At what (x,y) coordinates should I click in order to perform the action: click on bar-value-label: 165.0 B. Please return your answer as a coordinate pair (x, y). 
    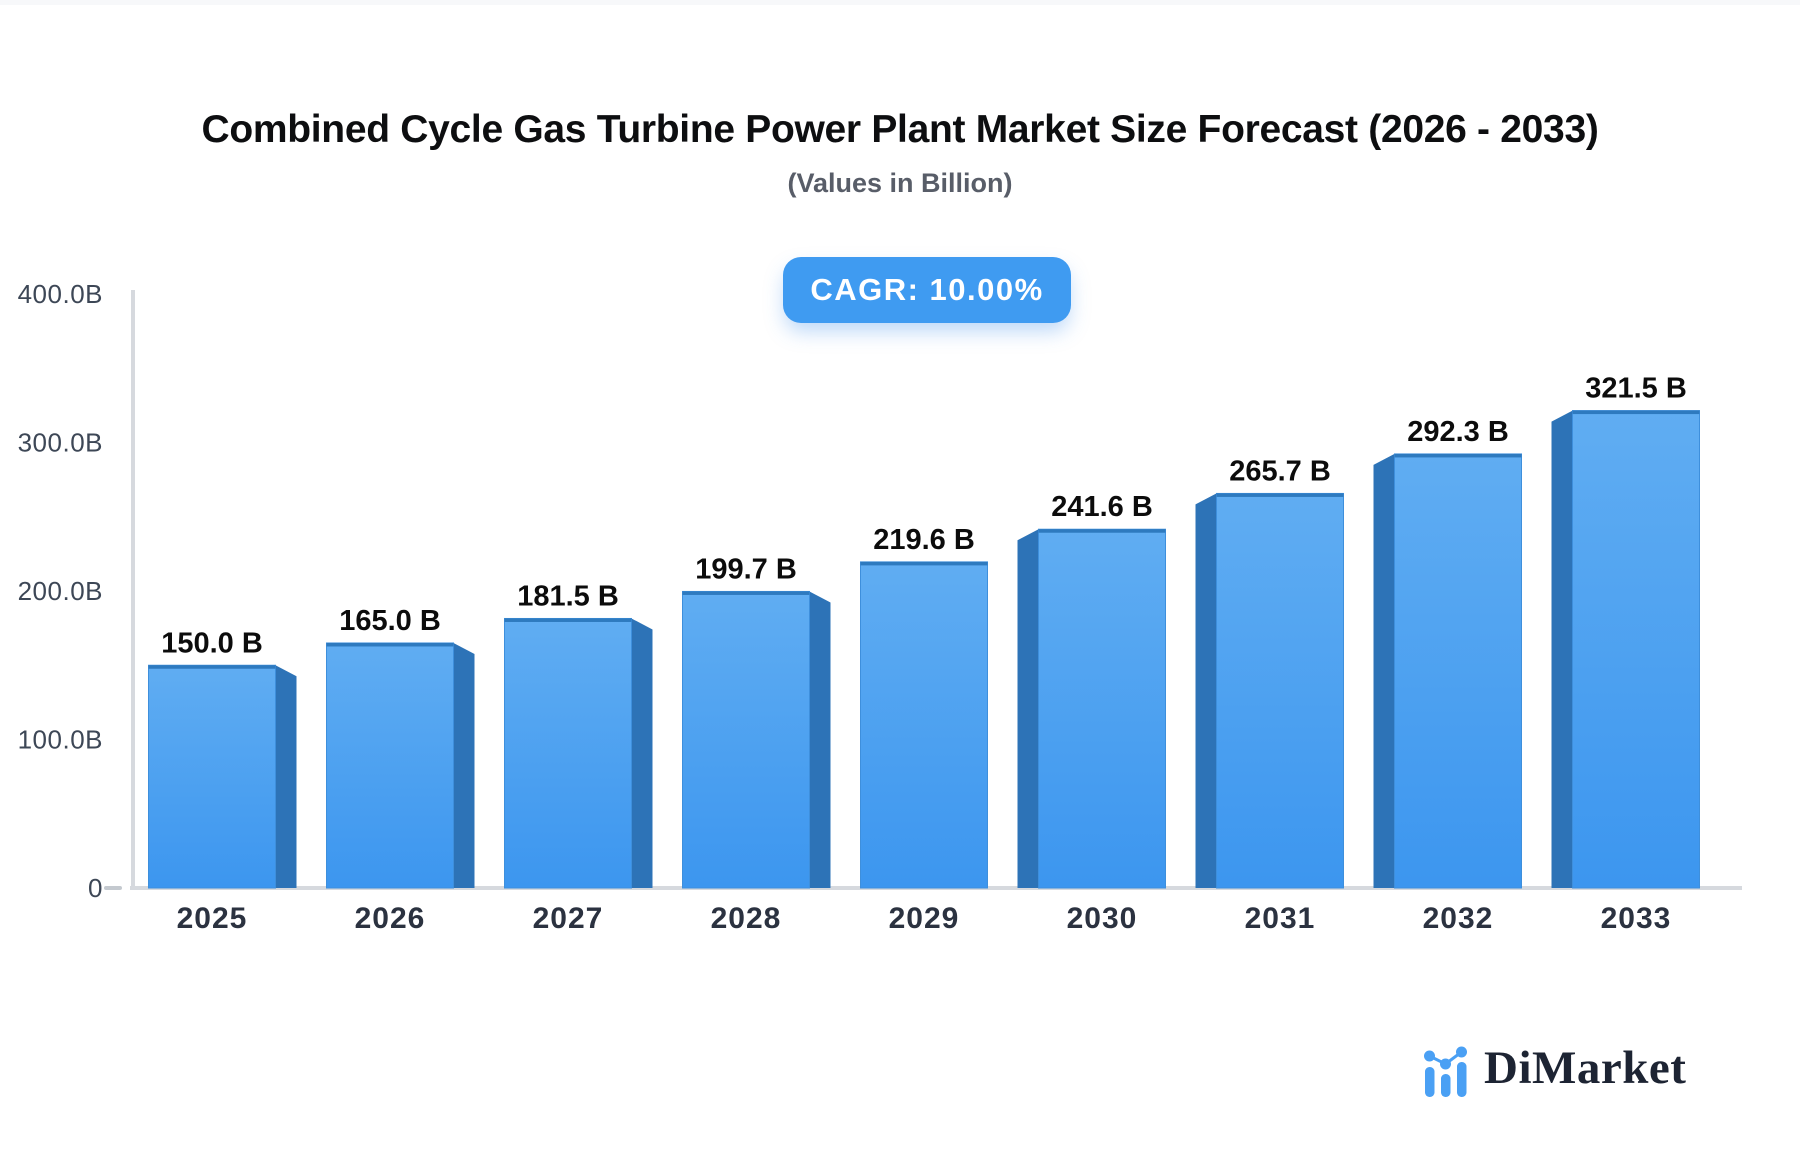
    Looking at the image, I should click on (390, 621).